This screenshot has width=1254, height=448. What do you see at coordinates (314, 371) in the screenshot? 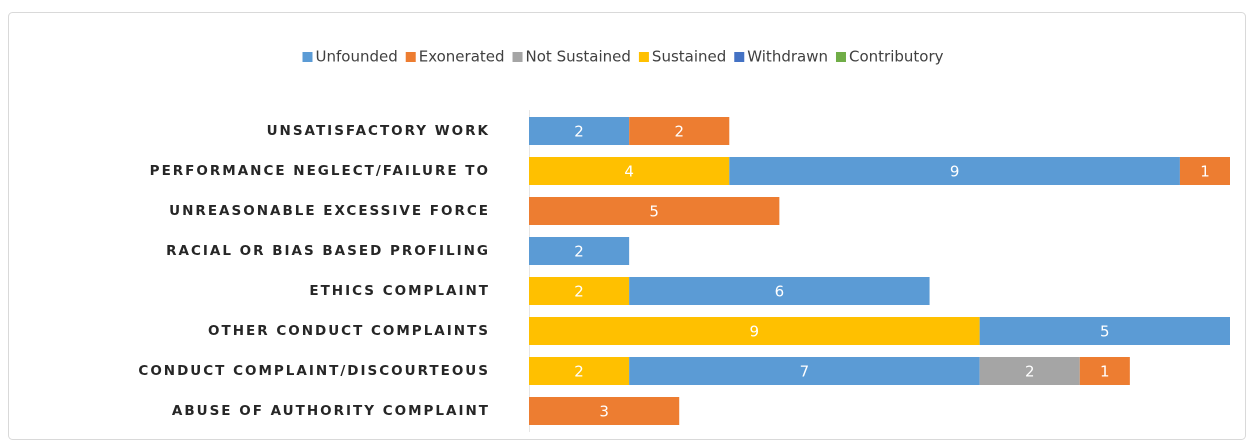
I see `y-tick-label: CONDUCT COMPLAINT/DISCOURTEOUS` at bounding box center [314, 371].